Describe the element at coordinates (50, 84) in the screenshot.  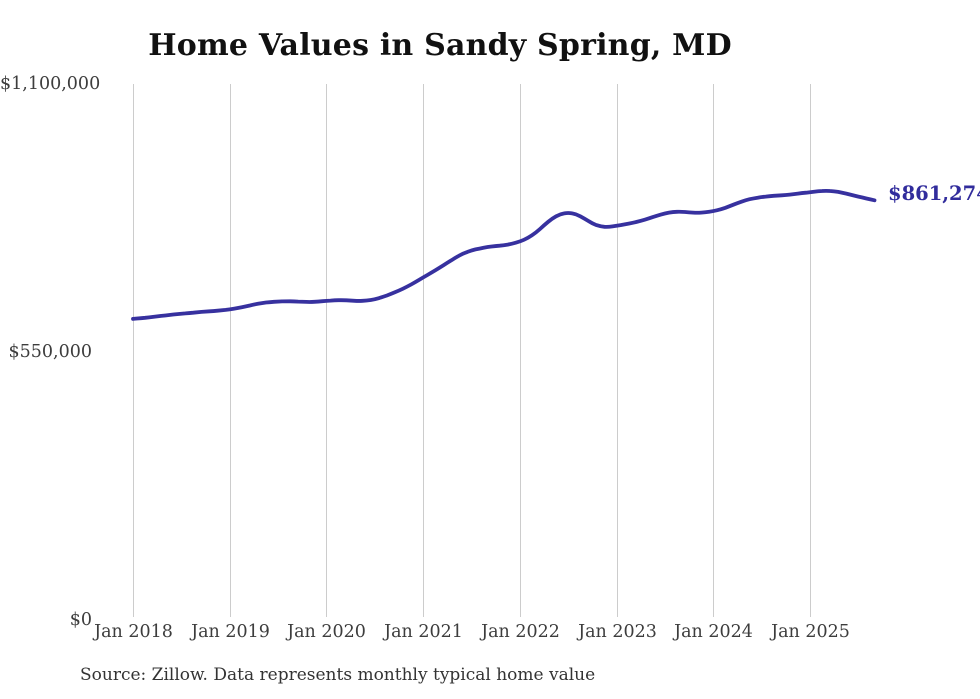
I see `y-axis-tick-label-max: $1,100,000` at that location.